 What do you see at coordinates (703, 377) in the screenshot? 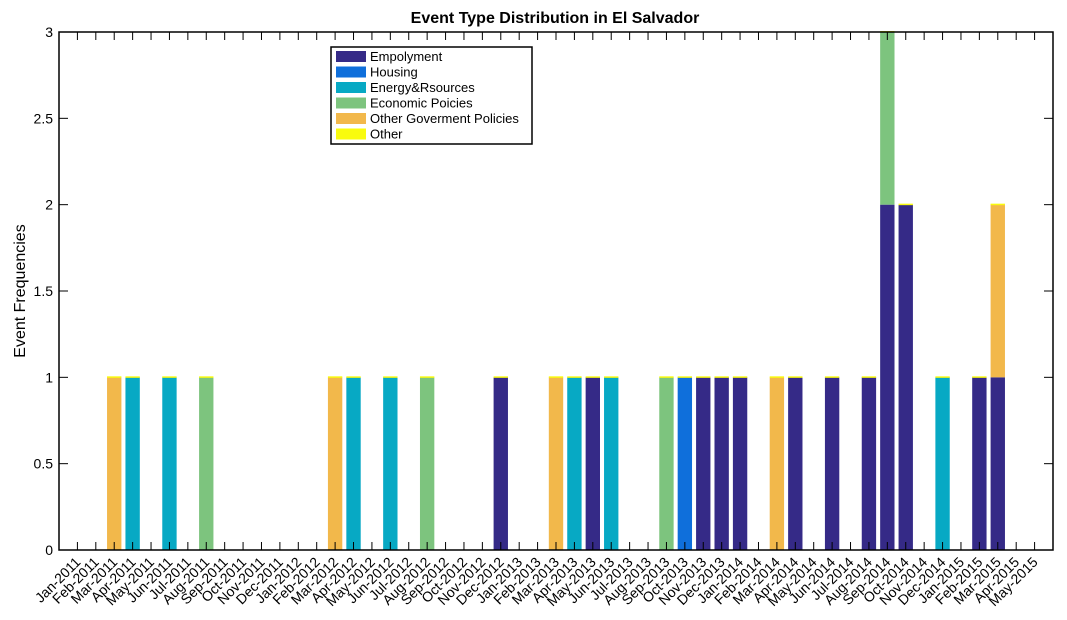
I see `bar-cap-Nov-2013` at bounding box center [703, 377].